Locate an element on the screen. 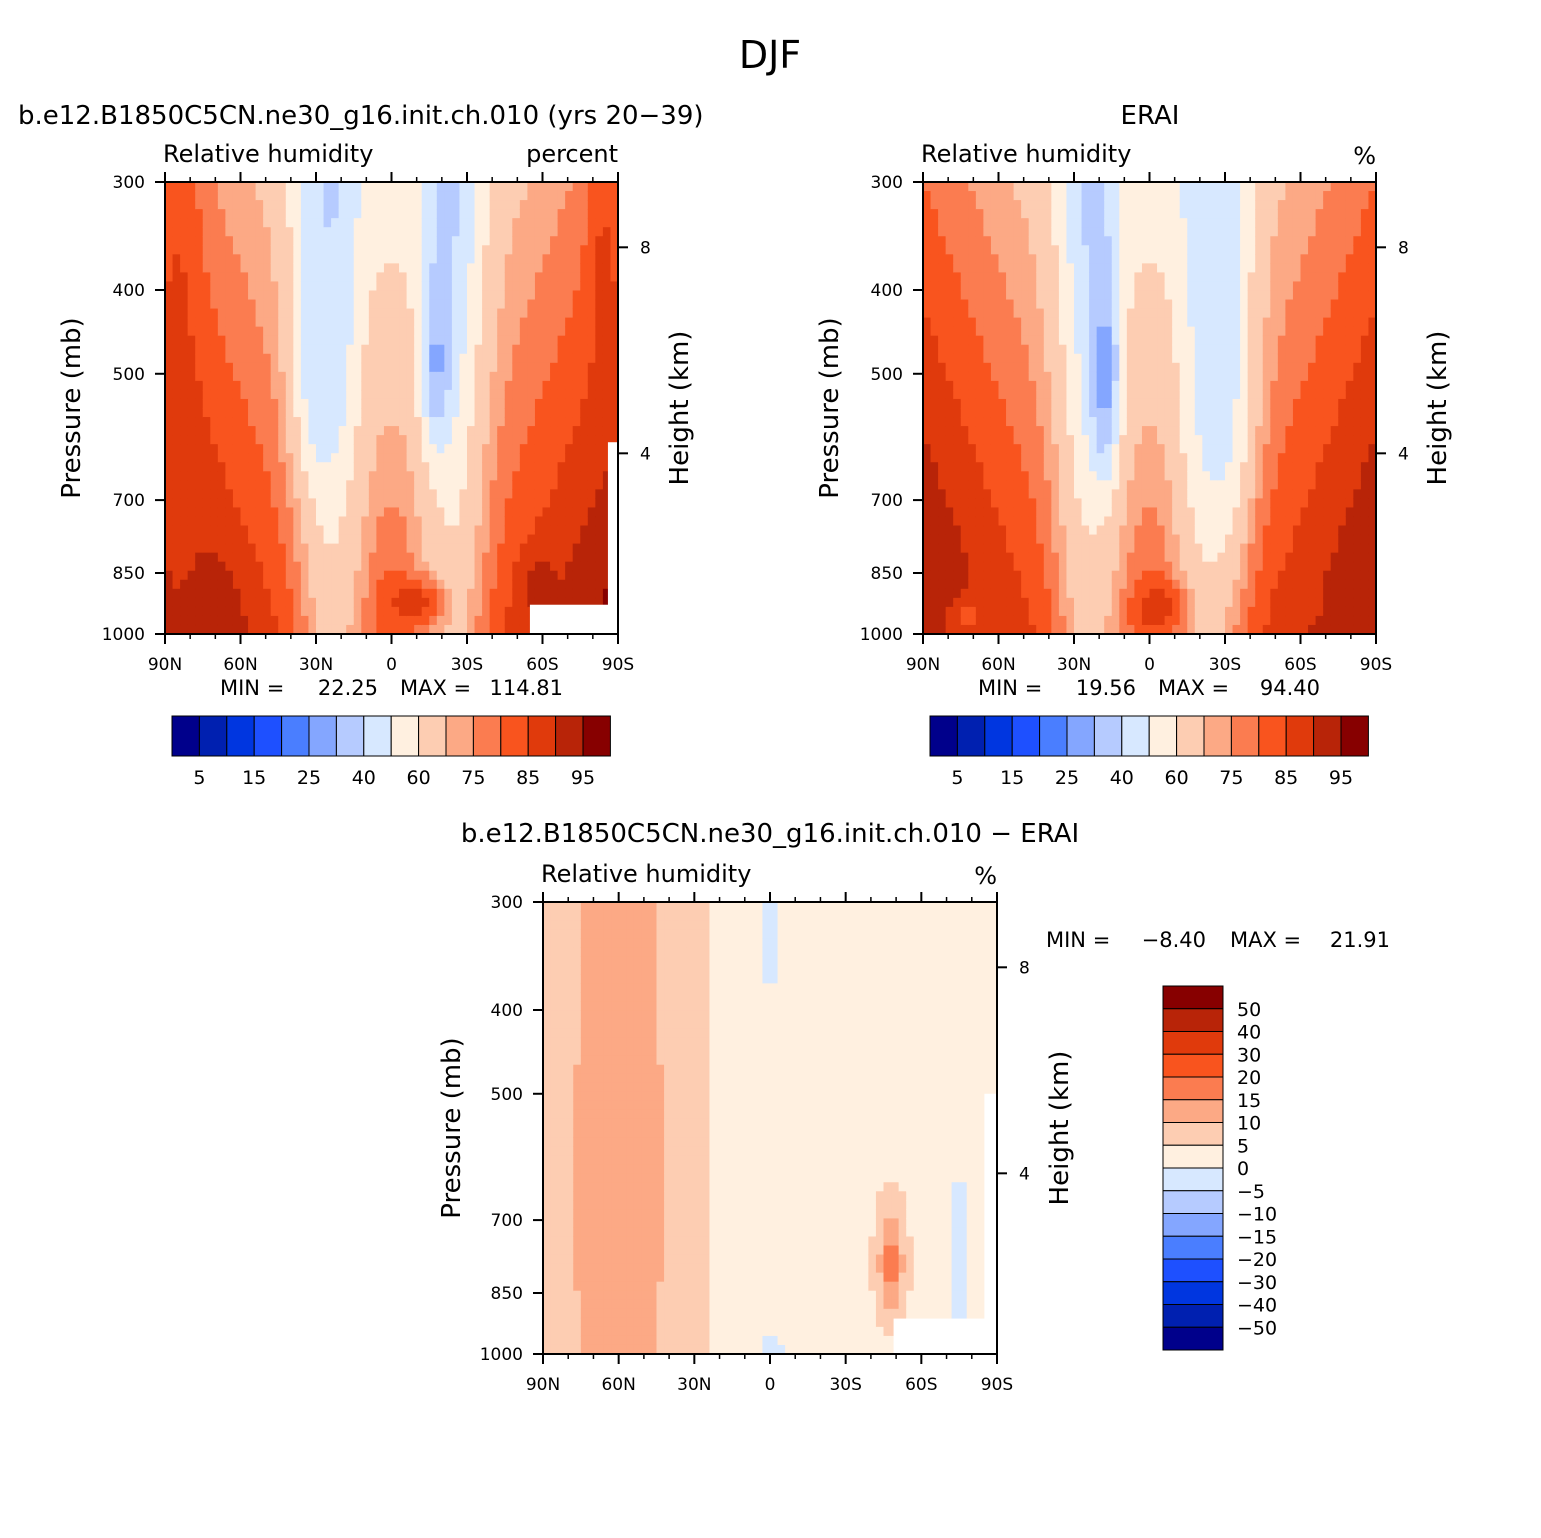 Image resolution: width=1541 pixels, height=1538 pixels. missing-data-region is located at coordinates (612, 538).